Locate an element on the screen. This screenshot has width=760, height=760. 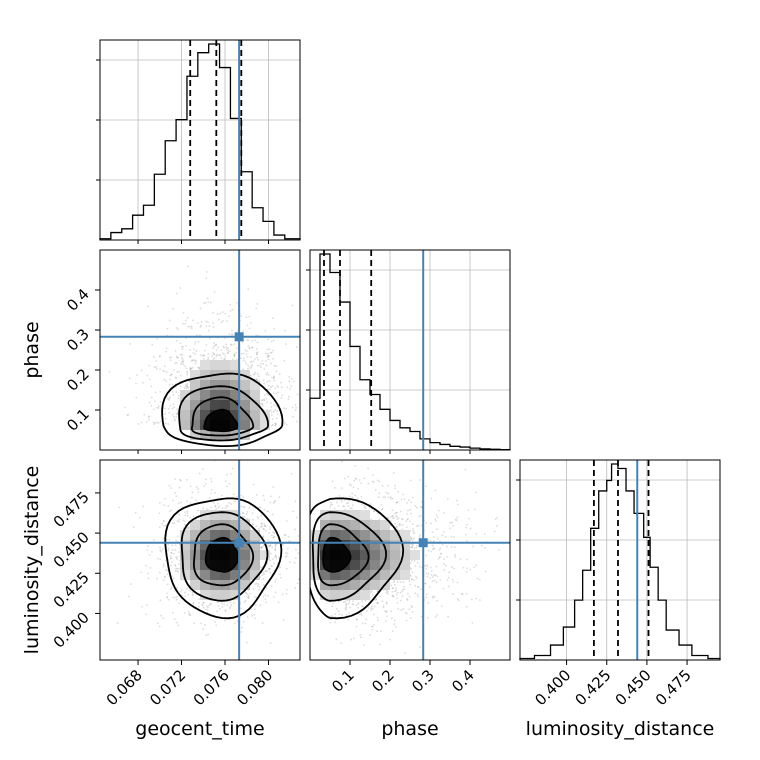
hist-panel-phase is located at coordinates (408, 350).